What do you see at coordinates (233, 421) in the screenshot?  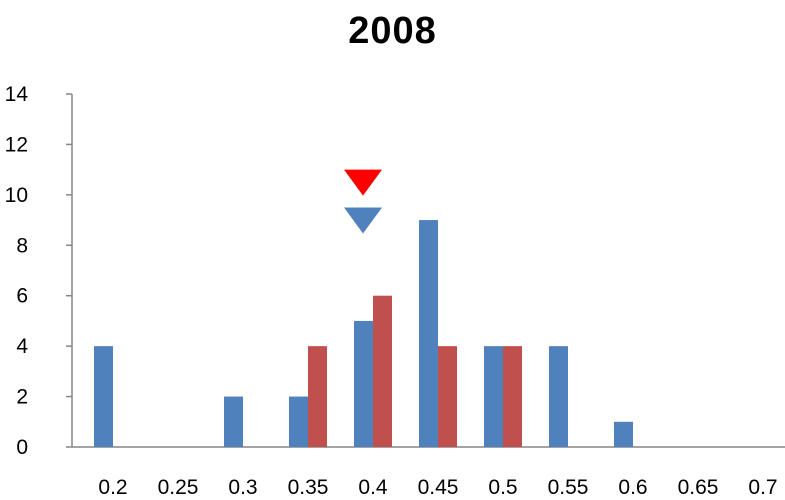 I see `bar-series1-0.3` at bounding box center [233, 421].